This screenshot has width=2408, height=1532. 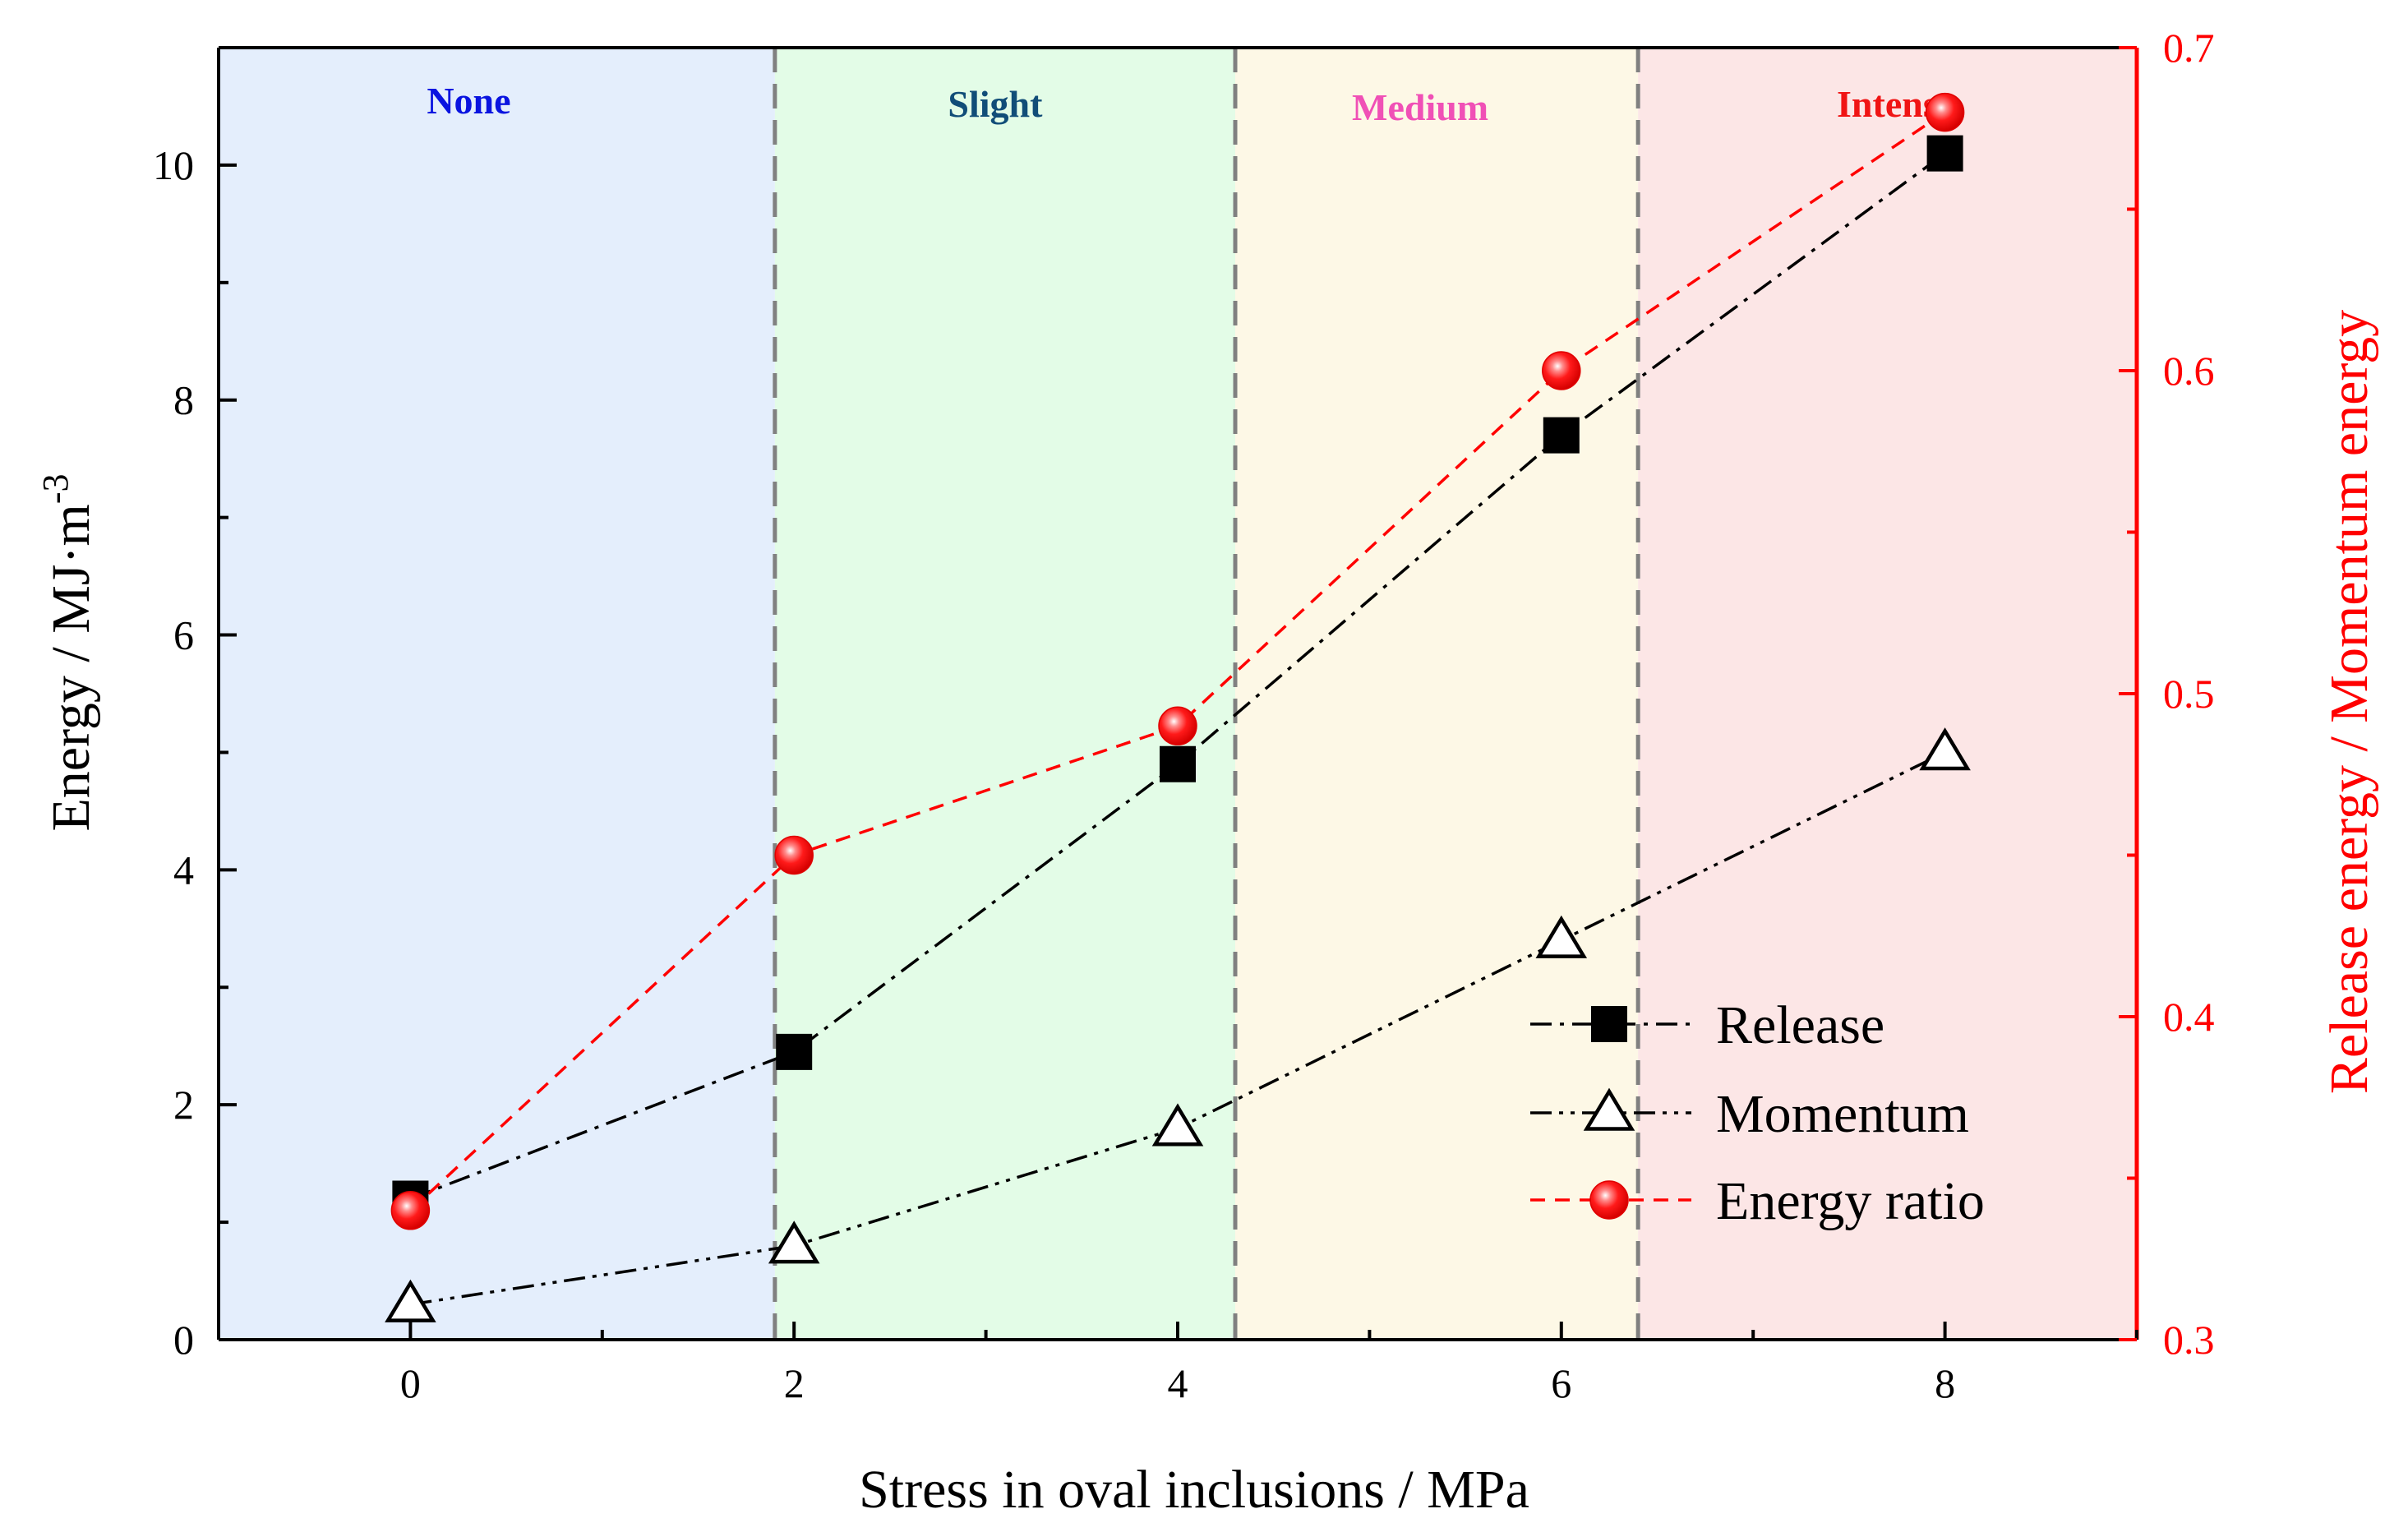 I want to click on y-axis-left-title: Energy / MJ·m-3, so click(x=68, y=652).